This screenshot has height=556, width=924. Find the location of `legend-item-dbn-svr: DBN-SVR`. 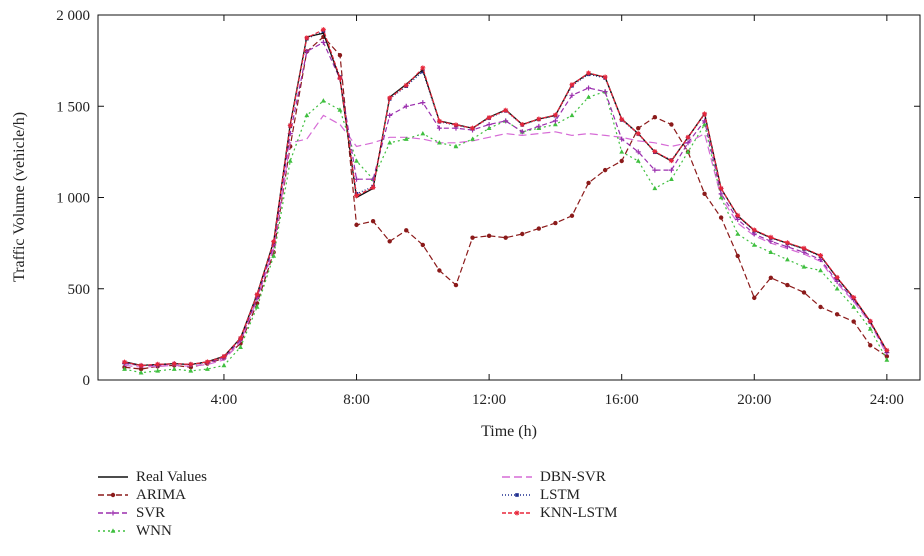

legend-item-dbn-svr: DBN-SVR is located at coordinates (553, 477).